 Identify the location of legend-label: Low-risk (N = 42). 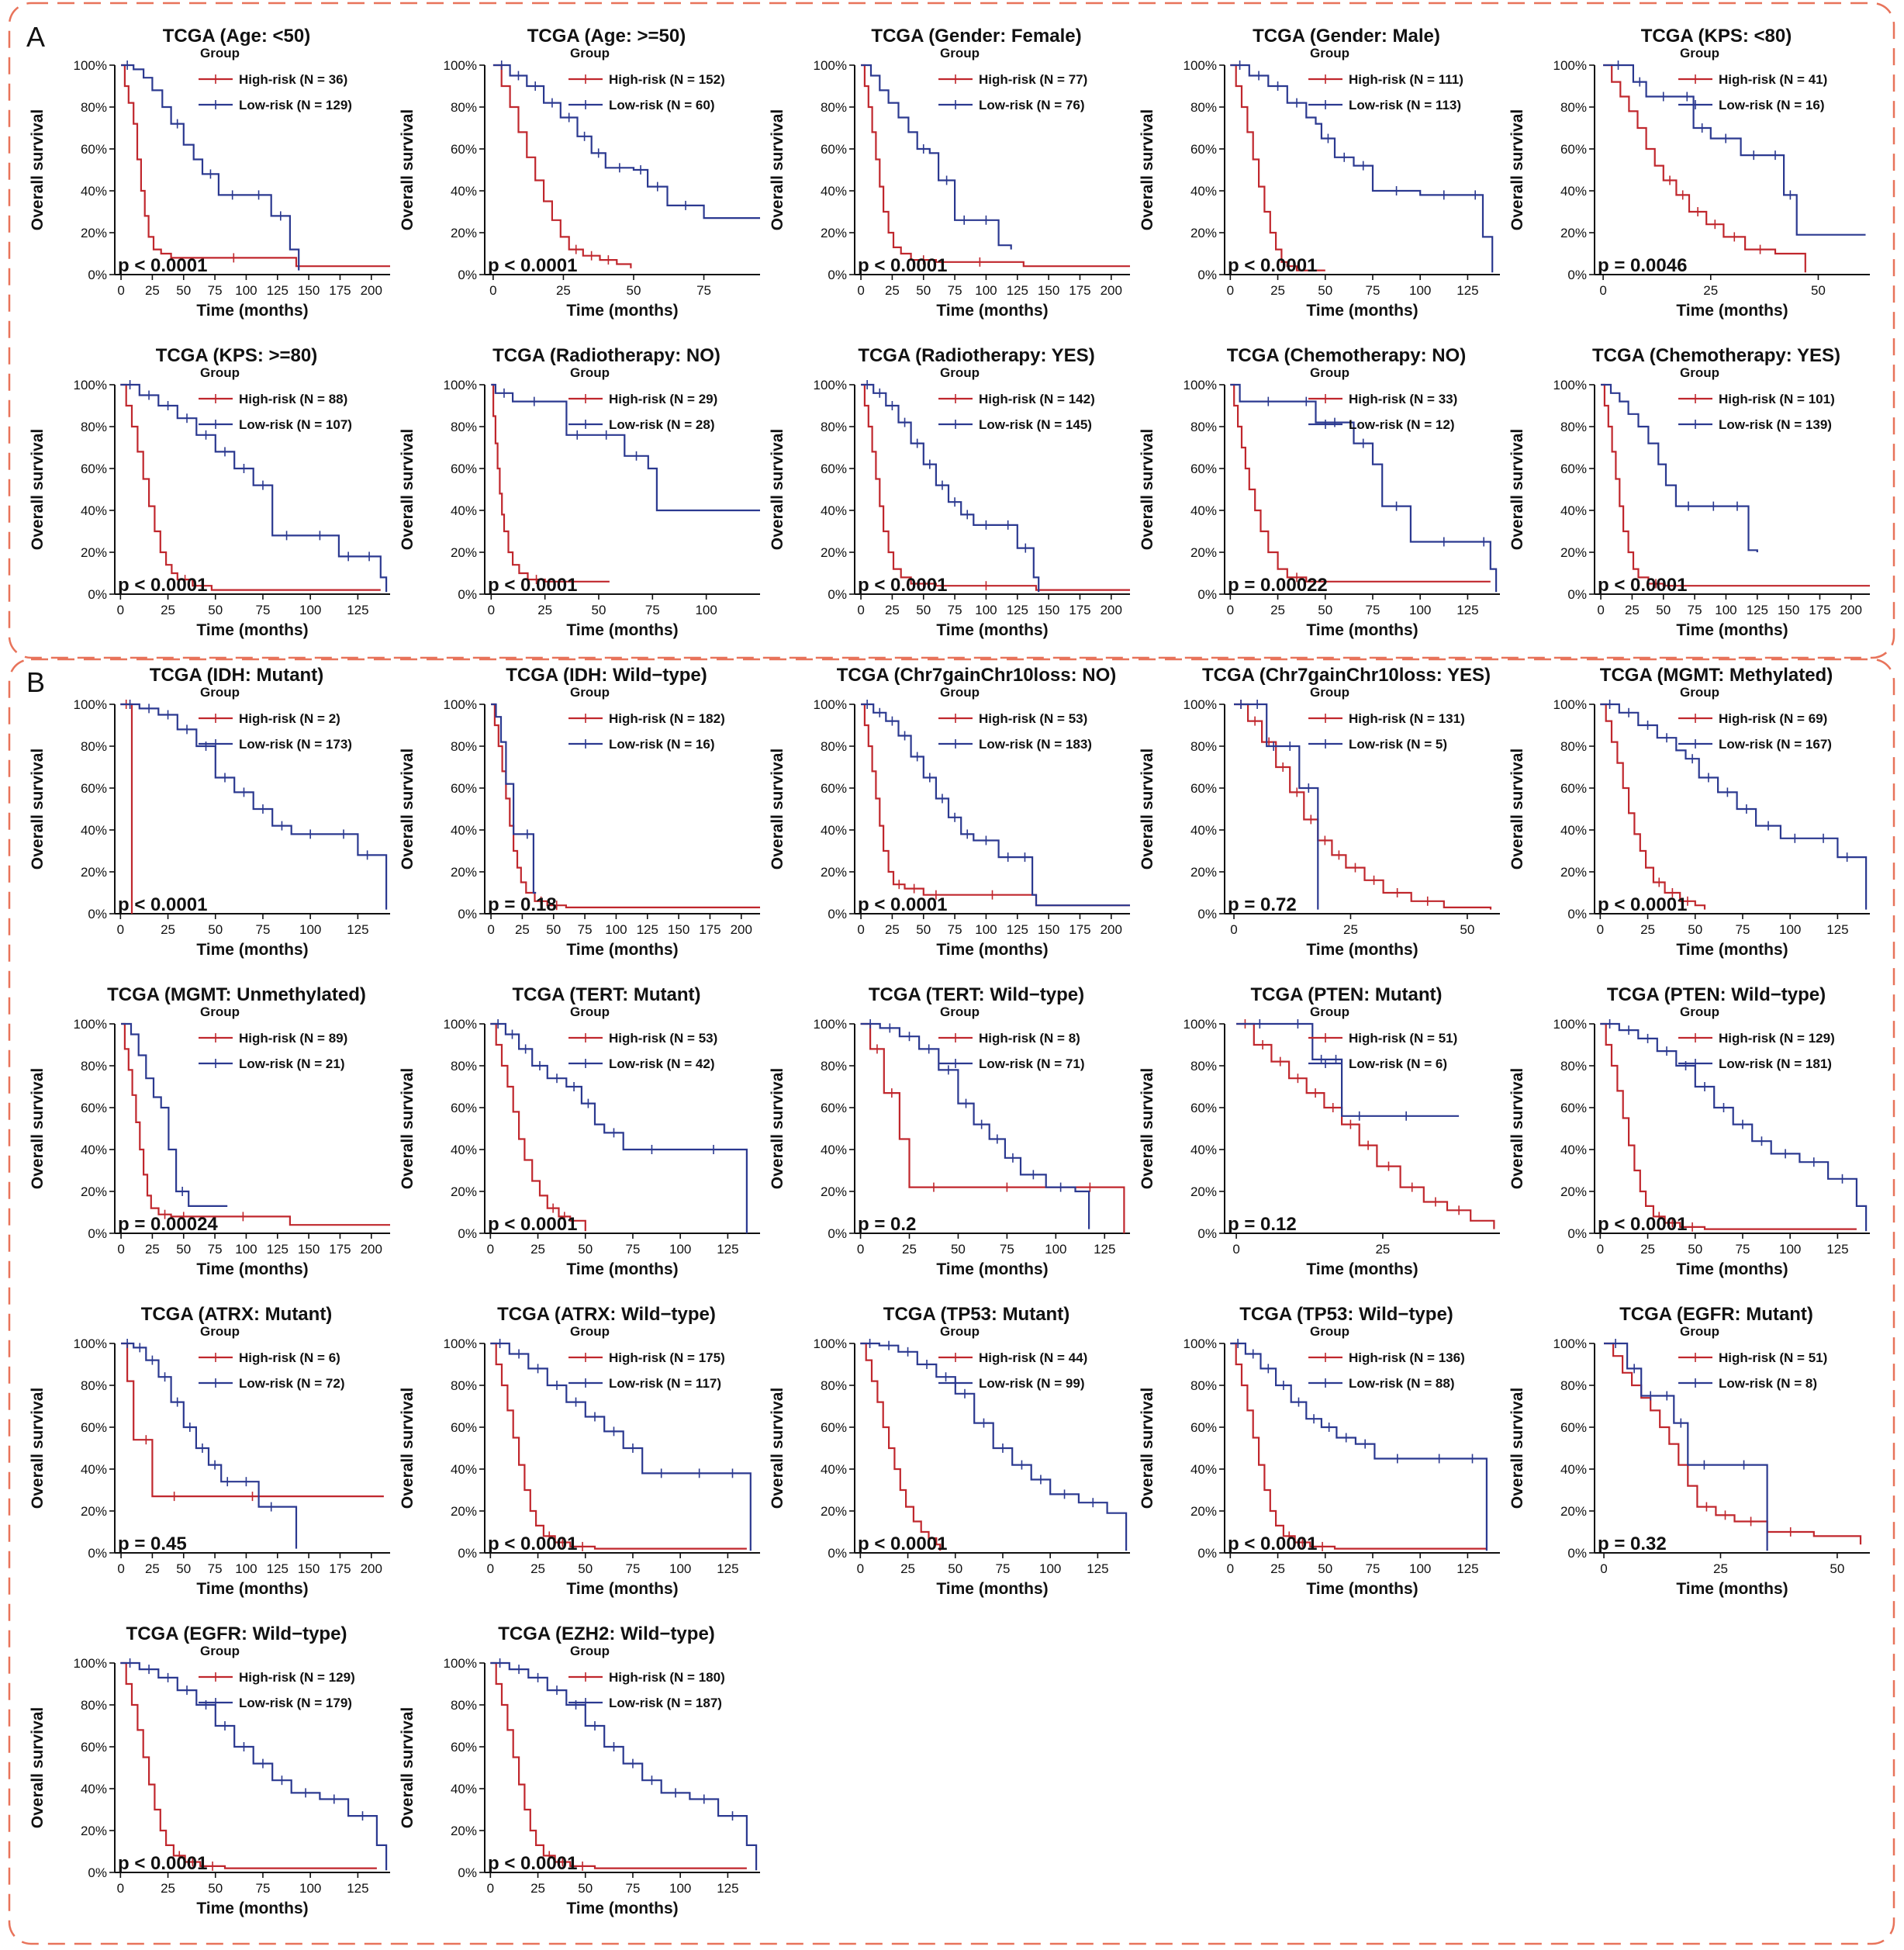
(662, 1063).